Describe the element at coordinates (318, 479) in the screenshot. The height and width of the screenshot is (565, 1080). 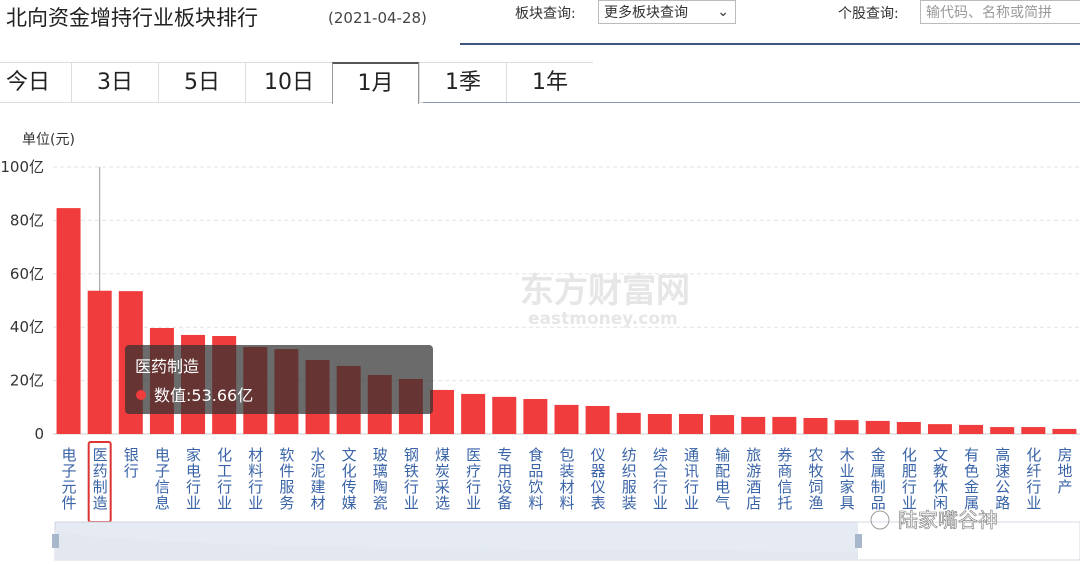
I see `x-tick-label: 水泥建材` at that location.